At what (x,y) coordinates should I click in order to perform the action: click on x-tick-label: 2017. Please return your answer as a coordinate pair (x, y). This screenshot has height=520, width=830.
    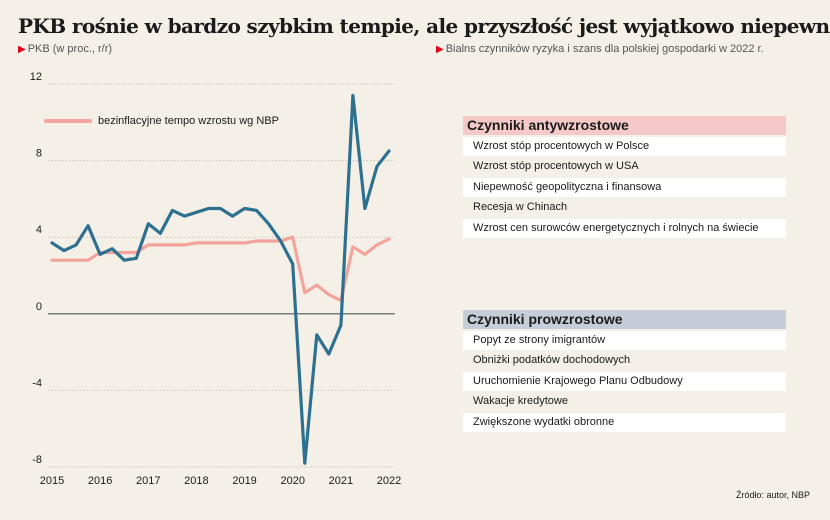
    Looking at the image, I should click on (148, 481).